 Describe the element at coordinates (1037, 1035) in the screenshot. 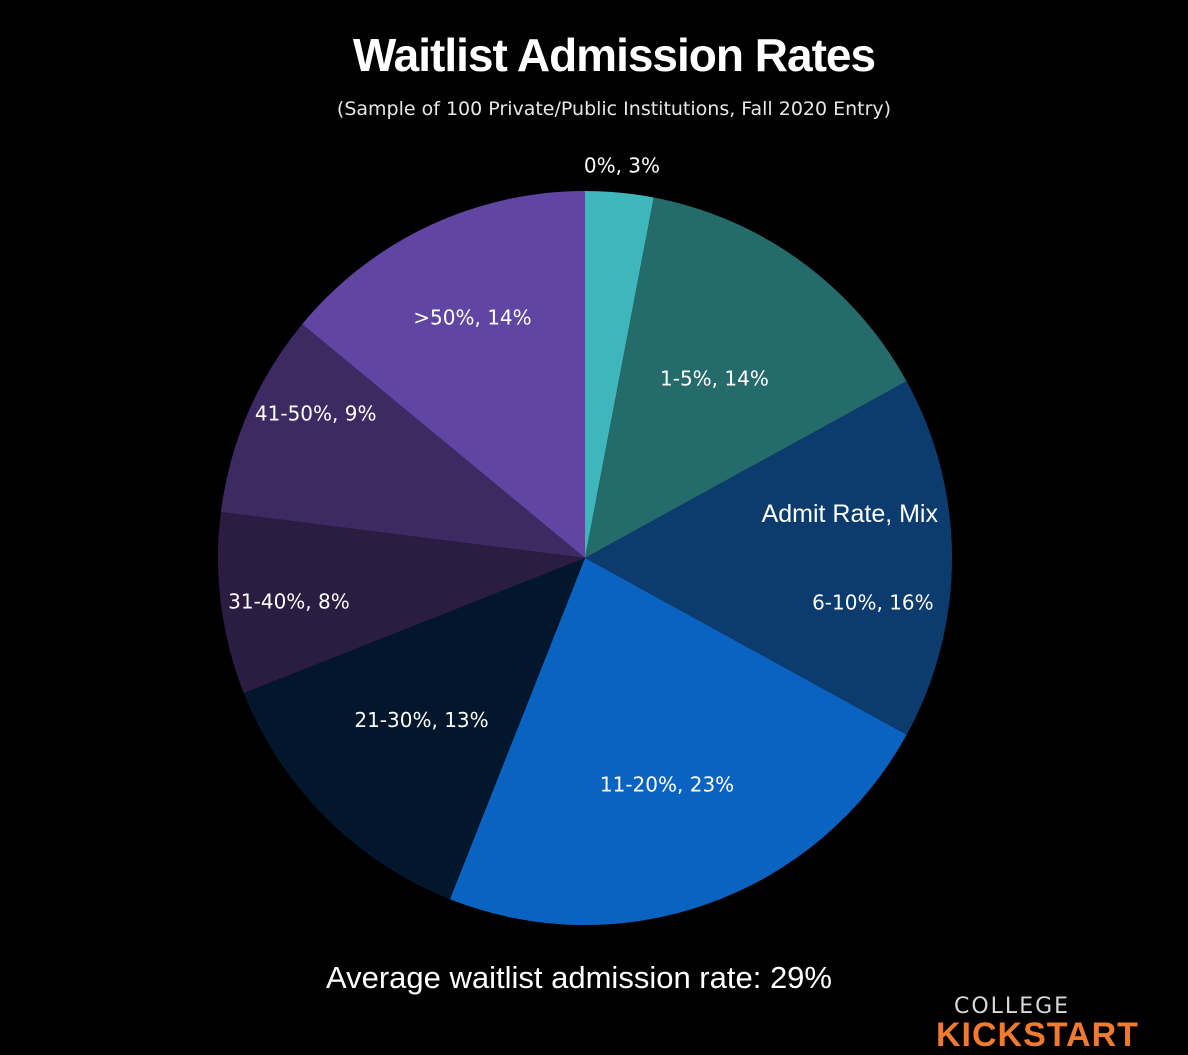

I see `brand-line2: KICKSTART` at that location.